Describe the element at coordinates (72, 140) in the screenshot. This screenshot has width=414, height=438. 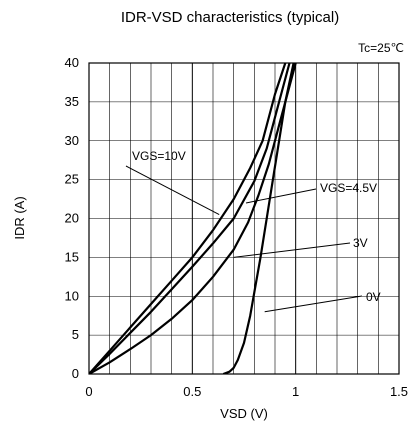
I see `y-tick-label: 30` at that location.